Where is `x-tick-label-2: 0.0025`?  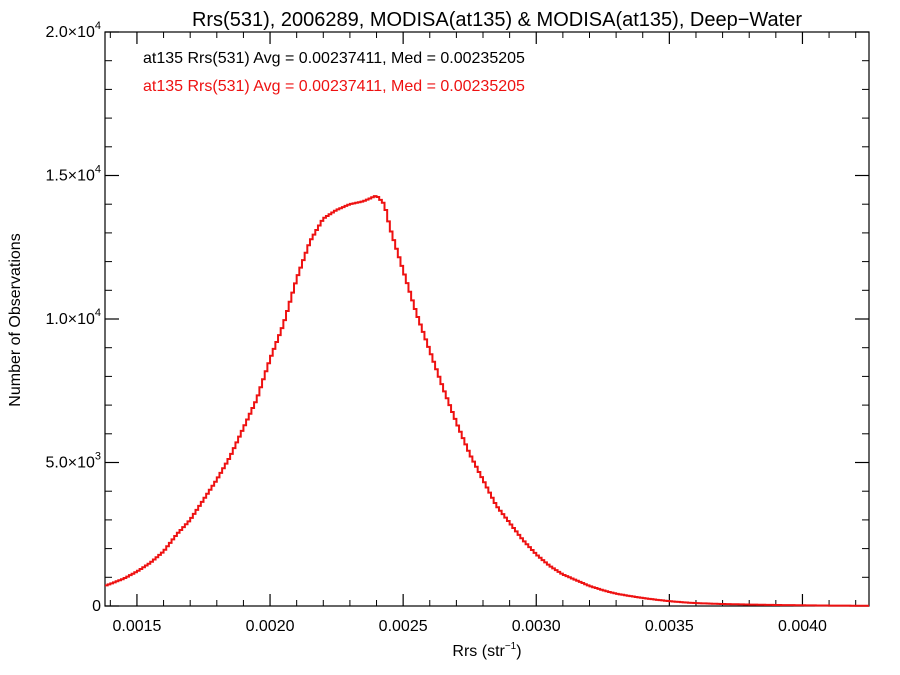
x-tick-label-2: 0.0025 is located at coordinates (403, 626).